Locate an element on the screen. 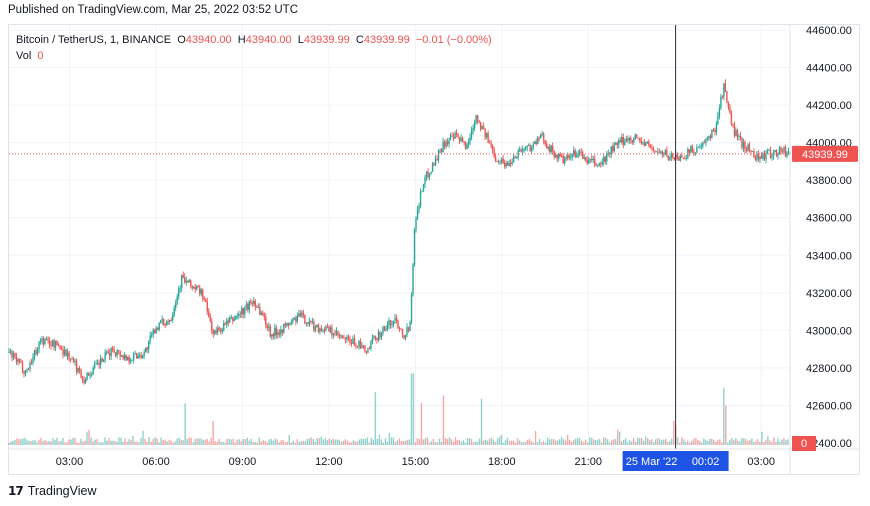 The height and width of the screenshot is (506, 870). time-tick-label: 18:00 is located at coordinates (502, 462).